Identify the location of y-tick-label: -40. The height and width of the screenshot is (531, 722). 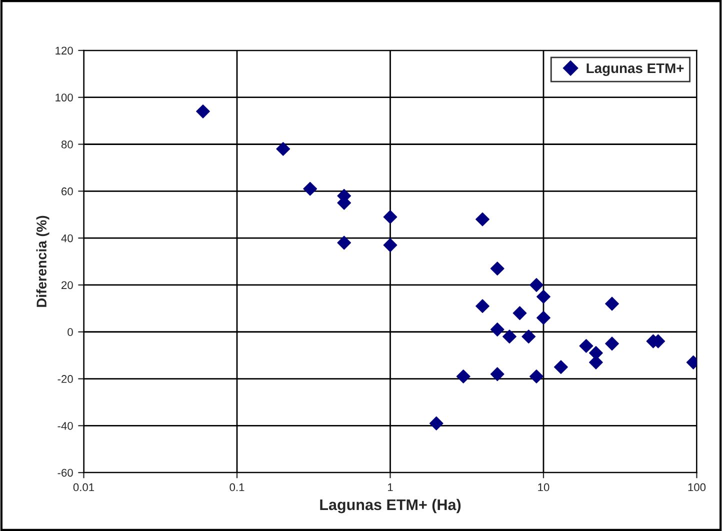
(65, 426).